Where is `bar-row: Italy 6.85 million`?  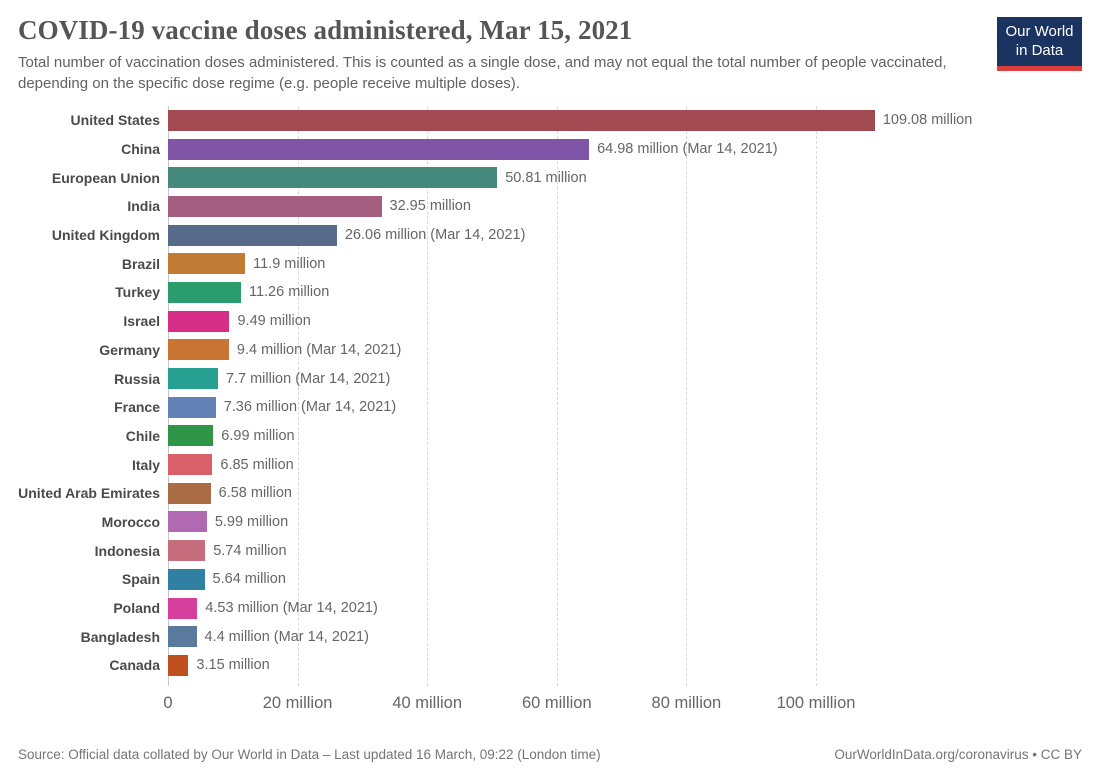
bar-row: Italy 6.85 million is located at coordinates (550, 464).